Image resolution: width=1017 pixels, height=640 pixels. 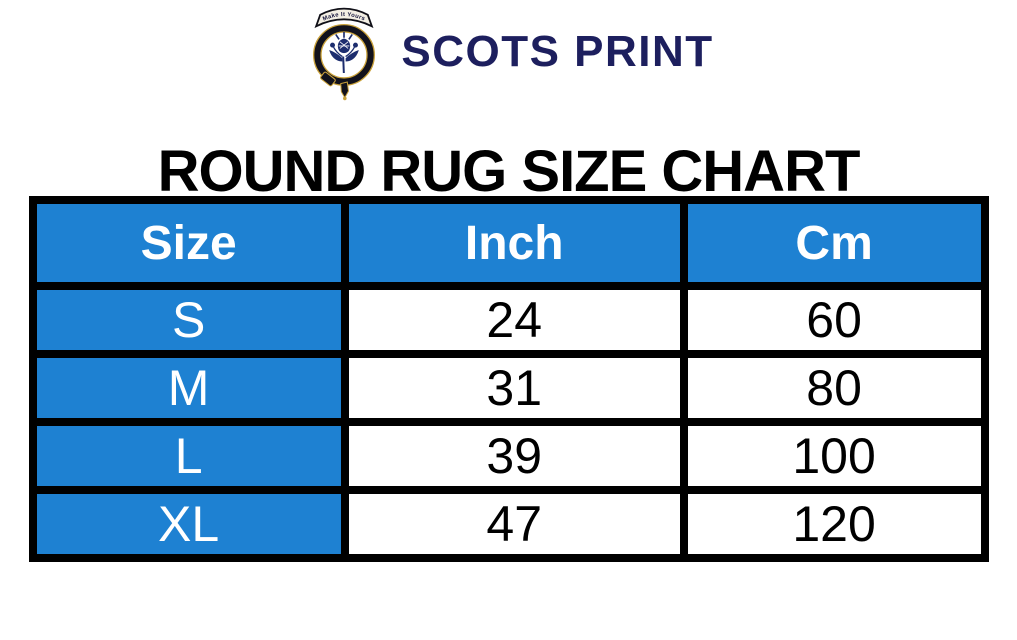 I want to click on size-label: L, so click(x=188, y=456).